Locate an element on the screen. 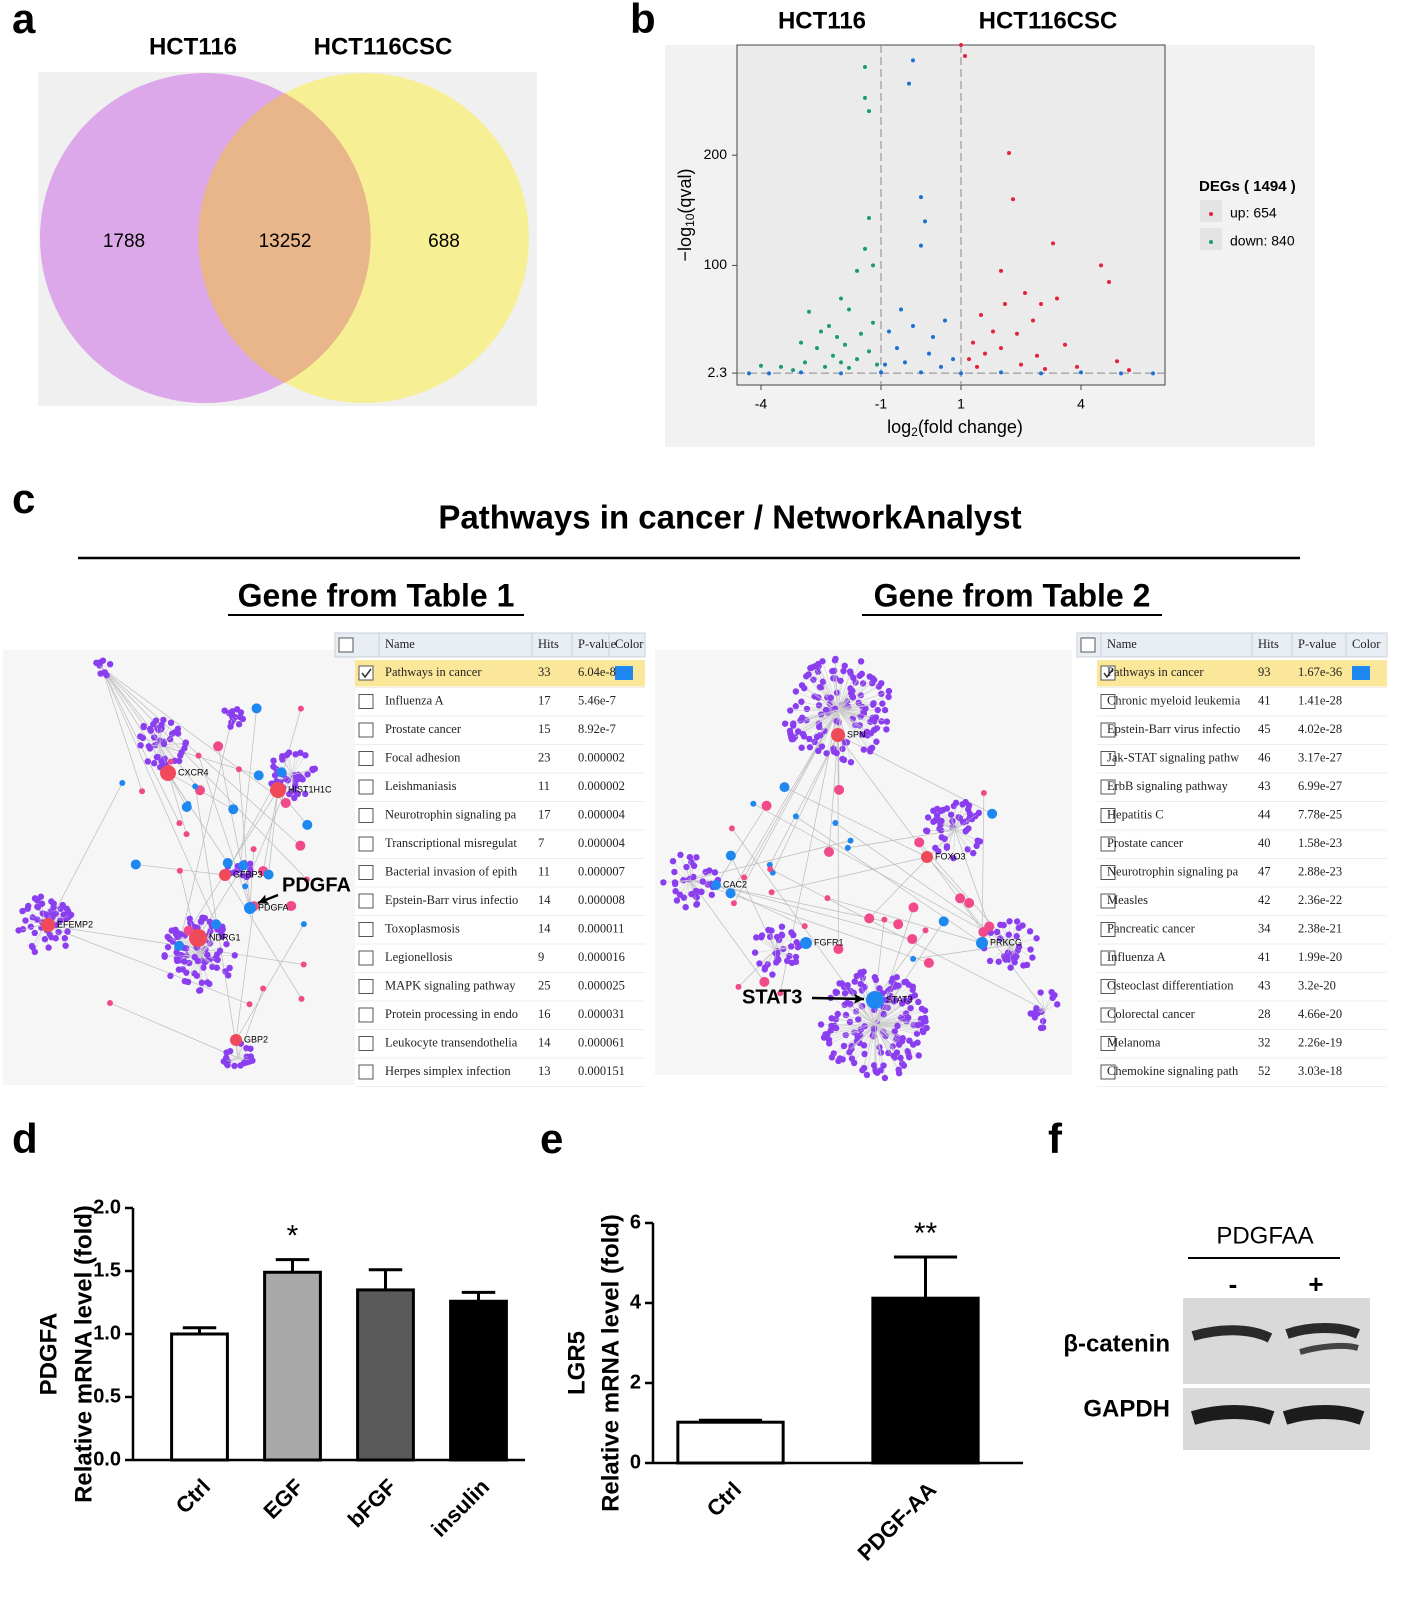 The height and width of the screenshot is (1599, 1418). y-axis-label-part: −log is located at coordinates (685, 244).